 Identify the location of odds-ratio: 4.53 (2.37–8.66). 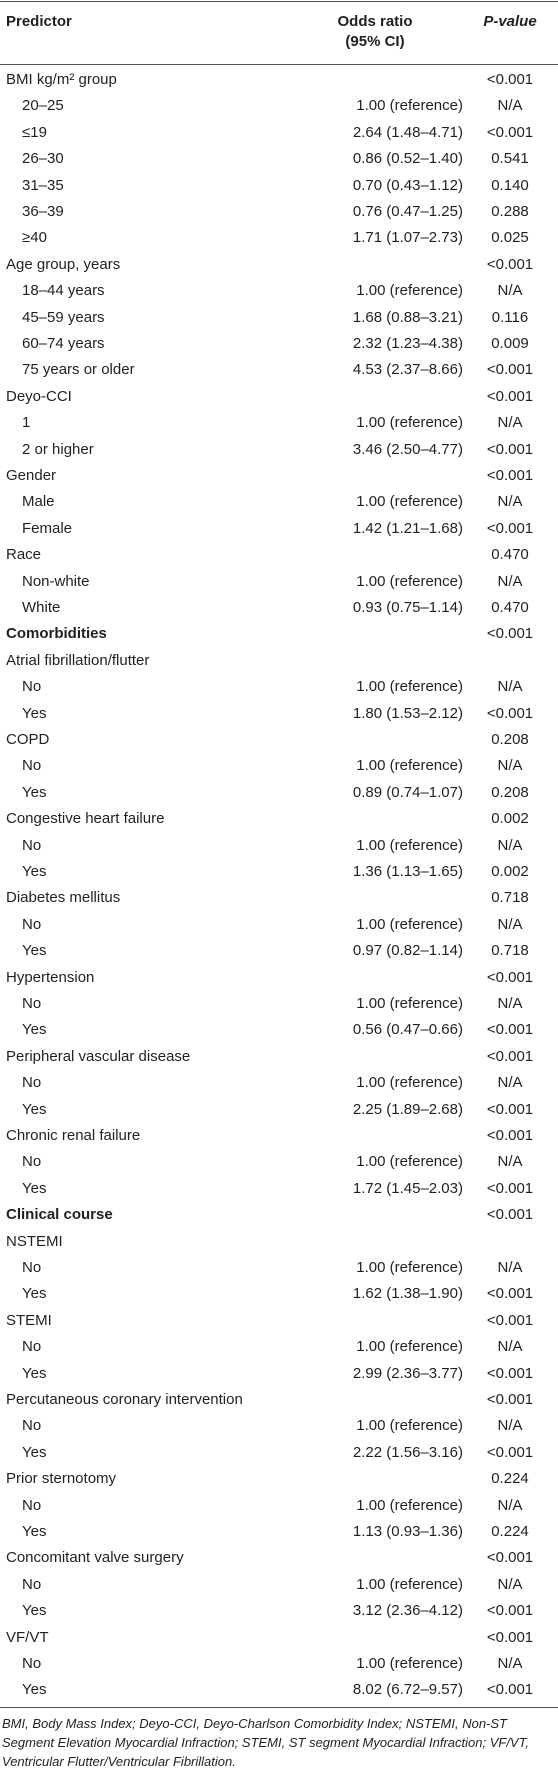
(407, 370).